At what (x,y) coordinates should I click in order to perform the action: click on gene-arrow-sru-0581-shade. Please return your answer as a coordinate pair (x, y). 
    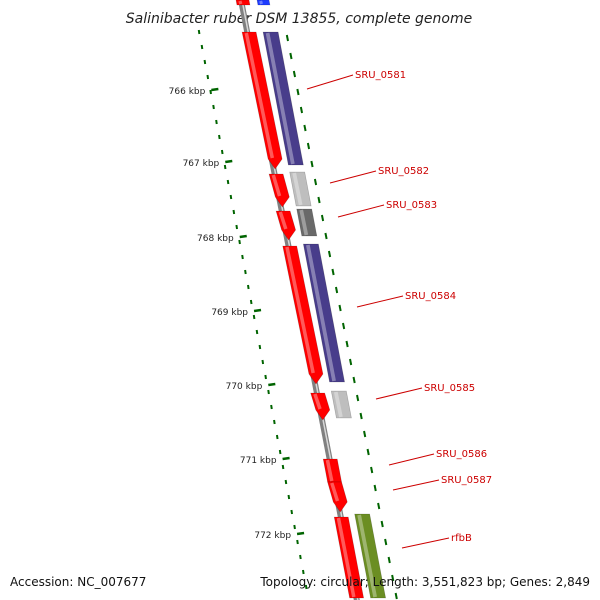
    Looking at the image, I should click on (280, 98).